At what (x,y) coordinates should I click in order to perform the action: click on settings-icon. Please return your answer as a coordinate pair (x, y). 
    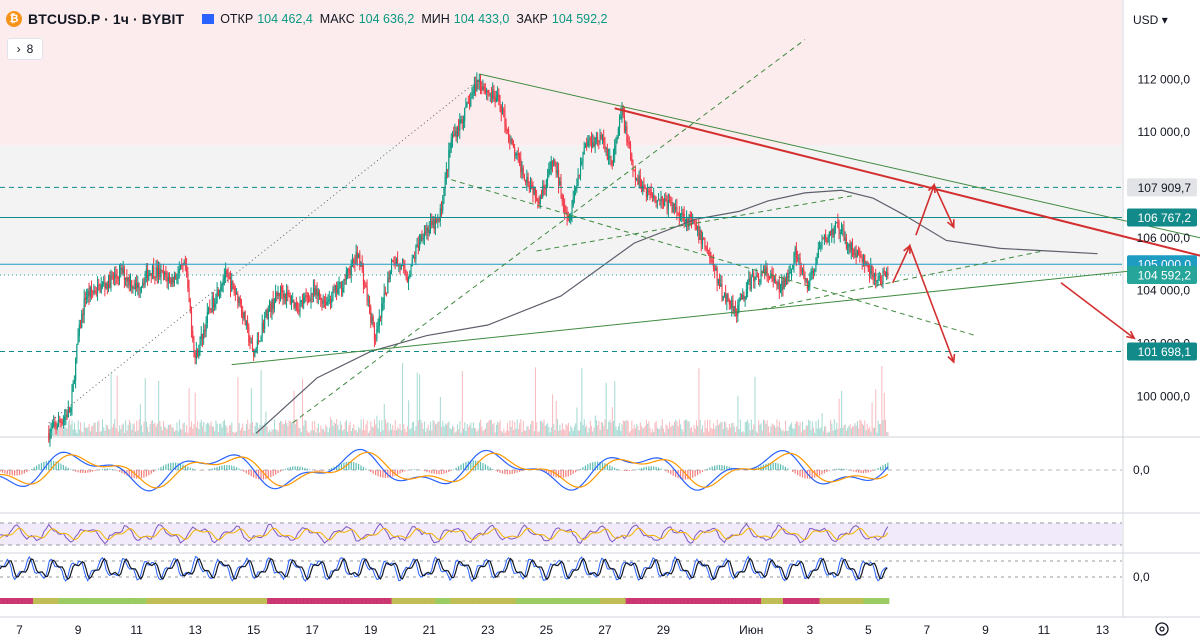
    Looking at the image, I should click on (1162, 629).